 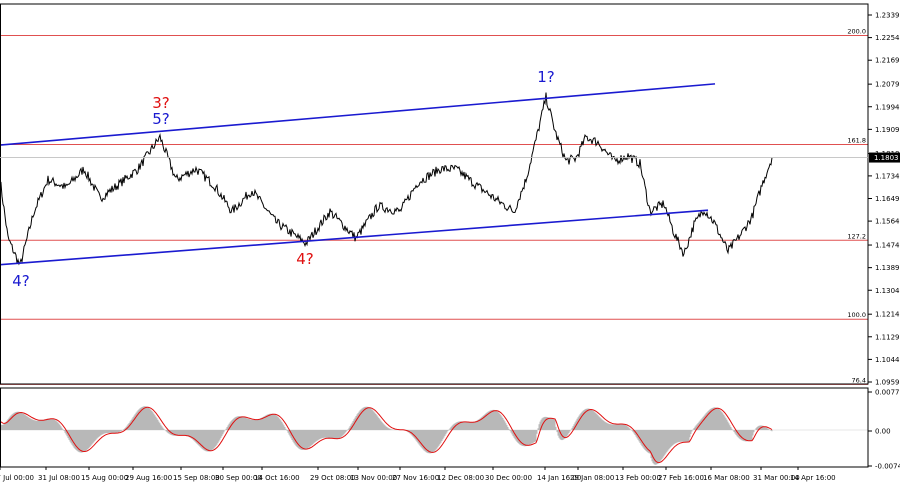 I want to click on time-axis-label: 13 Nov 00:00, so click(x=373, y=478).